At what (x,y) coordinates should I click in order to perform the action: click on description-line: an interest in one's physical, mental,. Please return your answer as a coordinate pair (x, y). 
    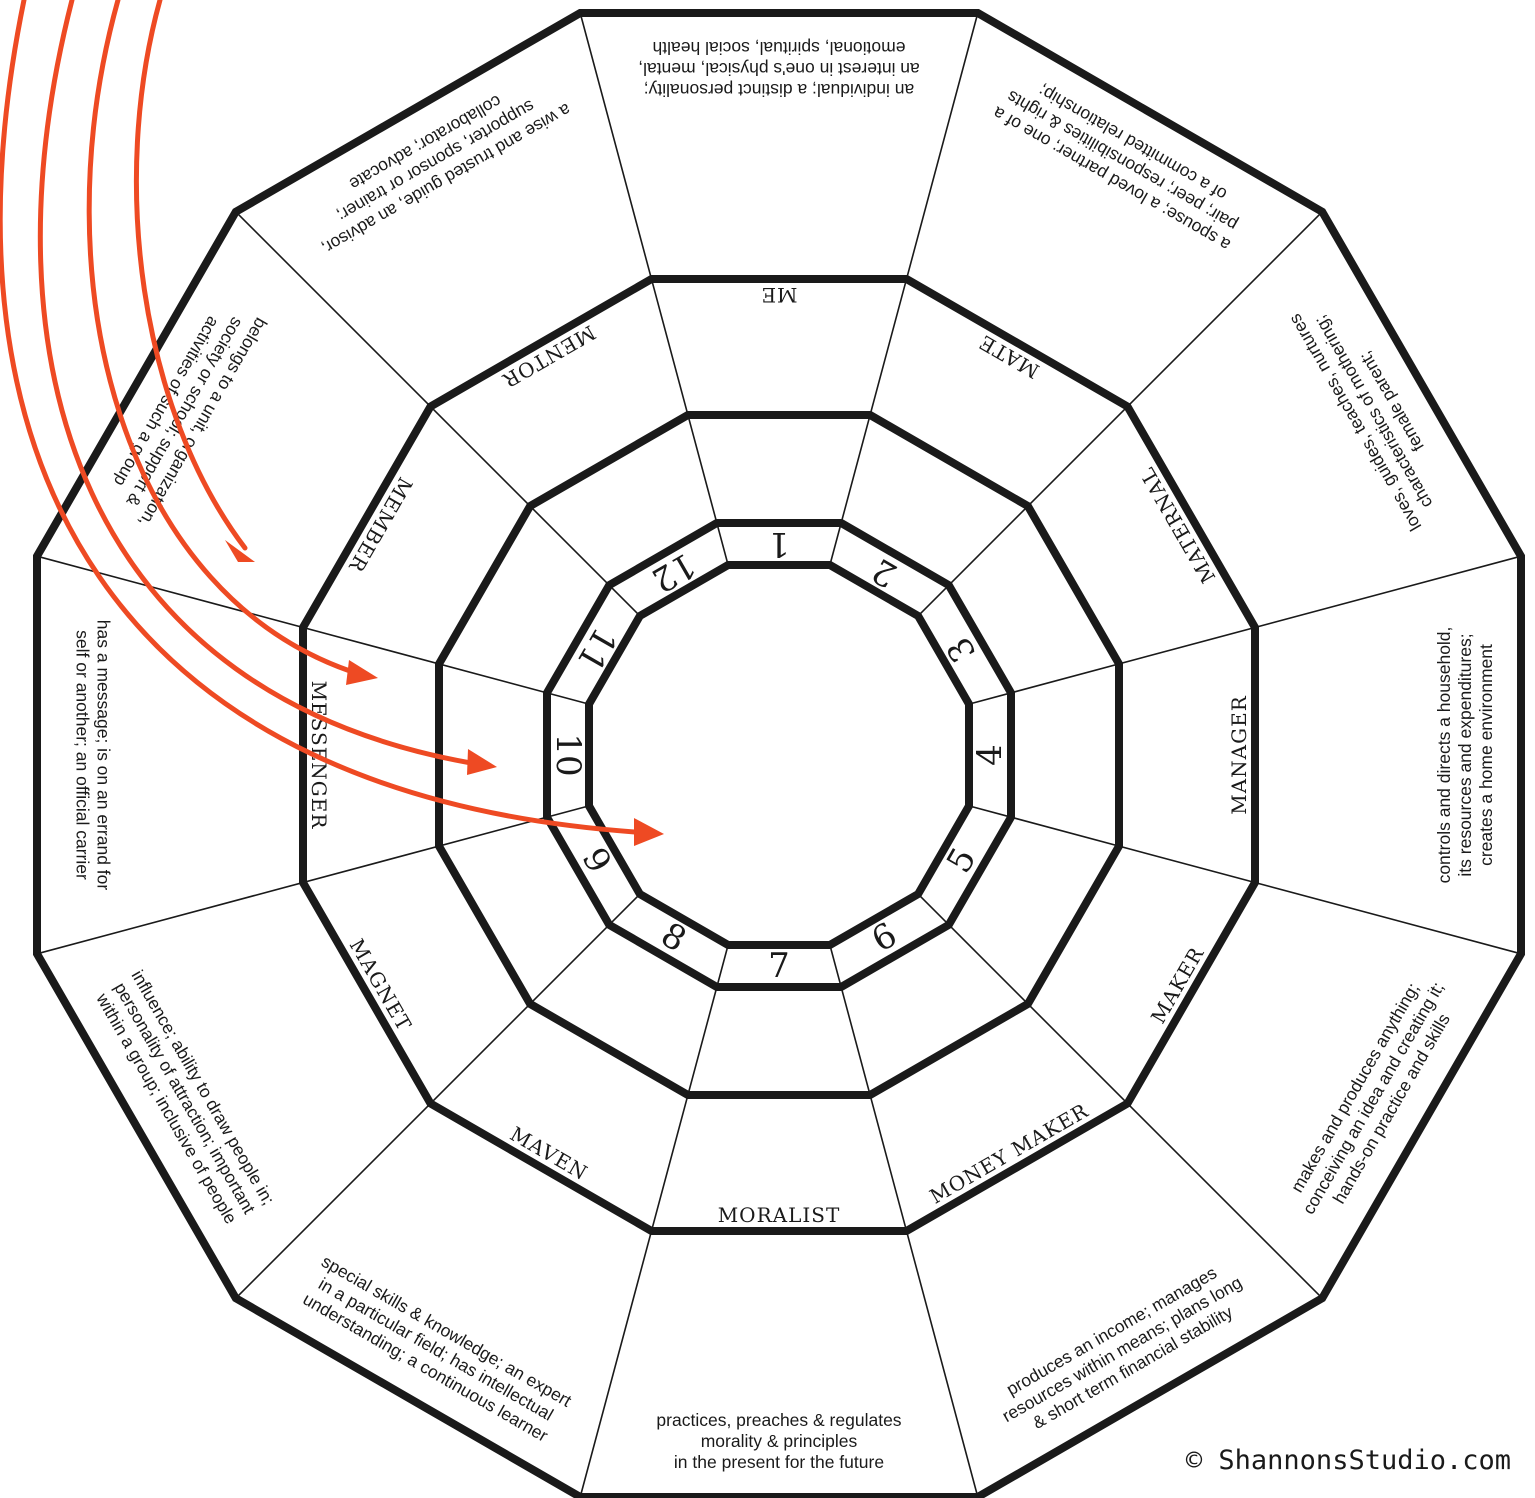
    Looking at the image, I should click on (779, 69).